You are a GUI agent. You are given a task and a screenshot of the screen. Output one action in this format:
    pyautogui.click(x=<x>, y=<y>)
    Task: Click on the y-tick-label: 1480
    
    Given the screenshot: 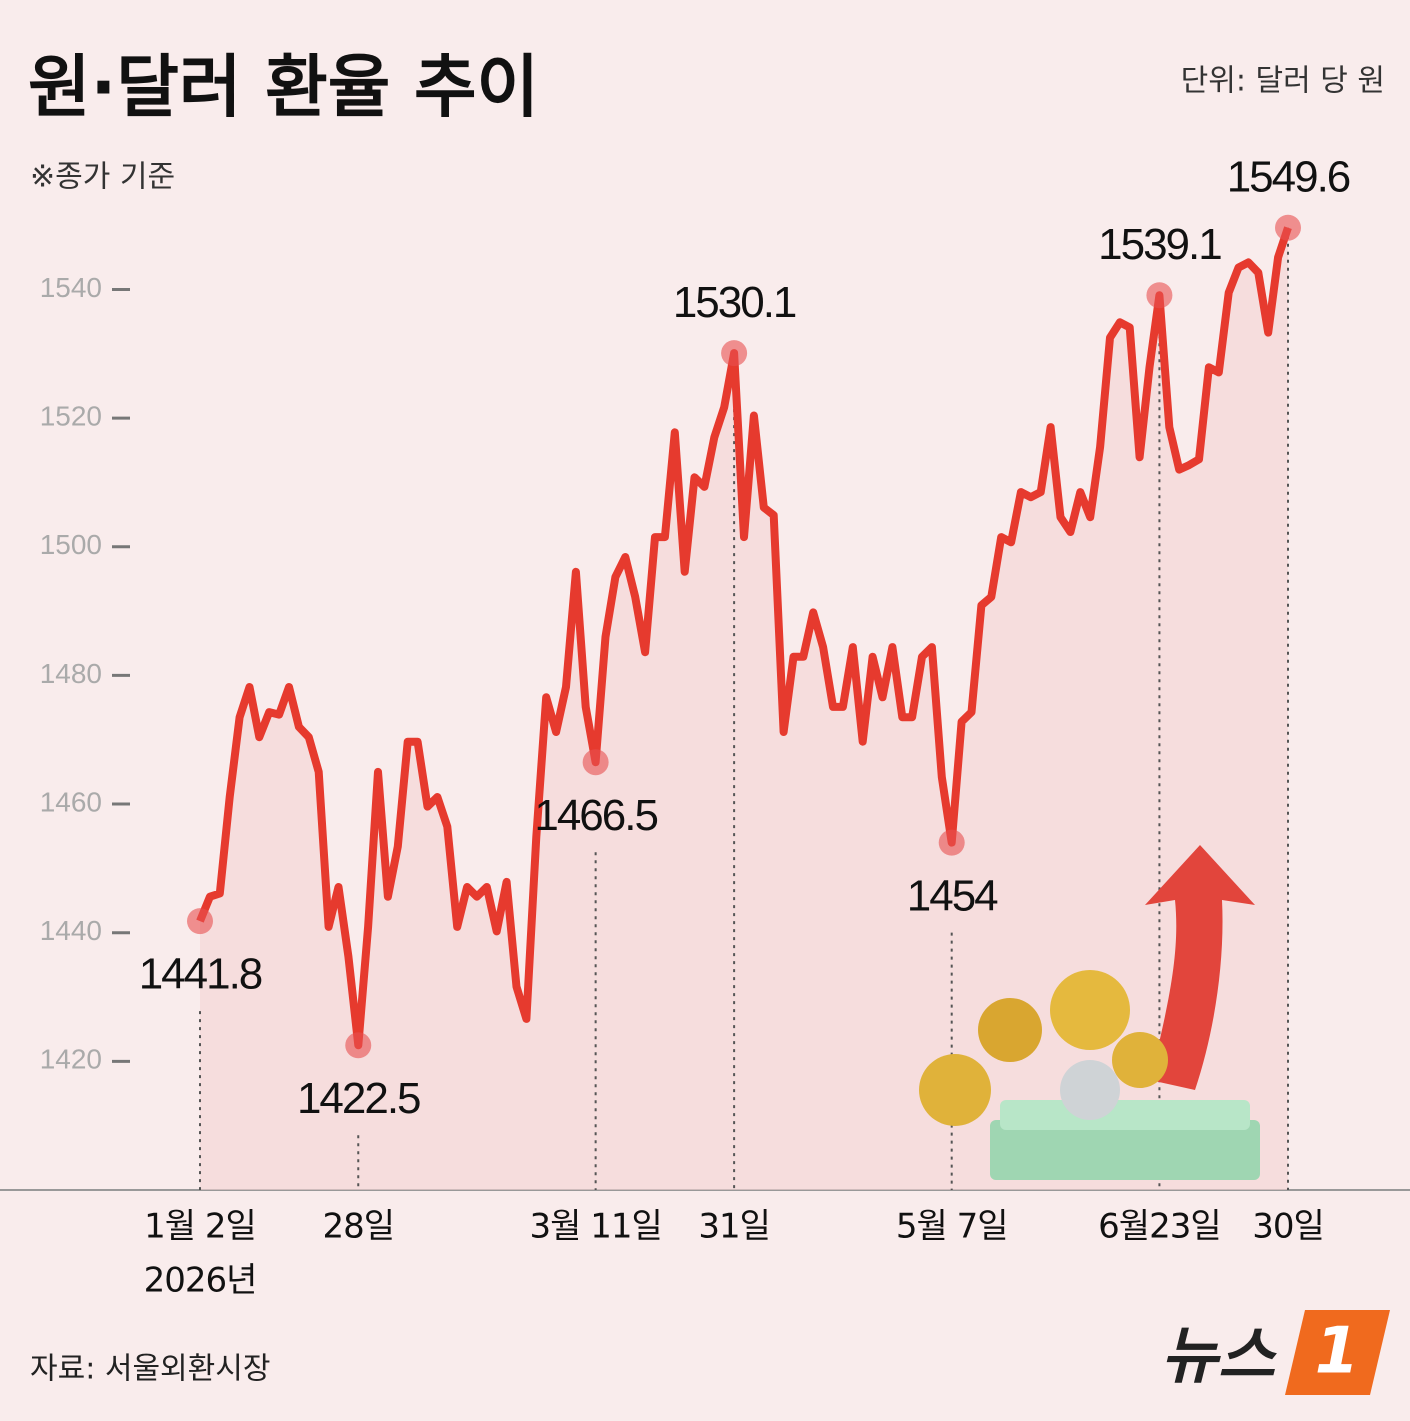 What is the action you would take?
    pyautogui.click(x=71, y=673)
    